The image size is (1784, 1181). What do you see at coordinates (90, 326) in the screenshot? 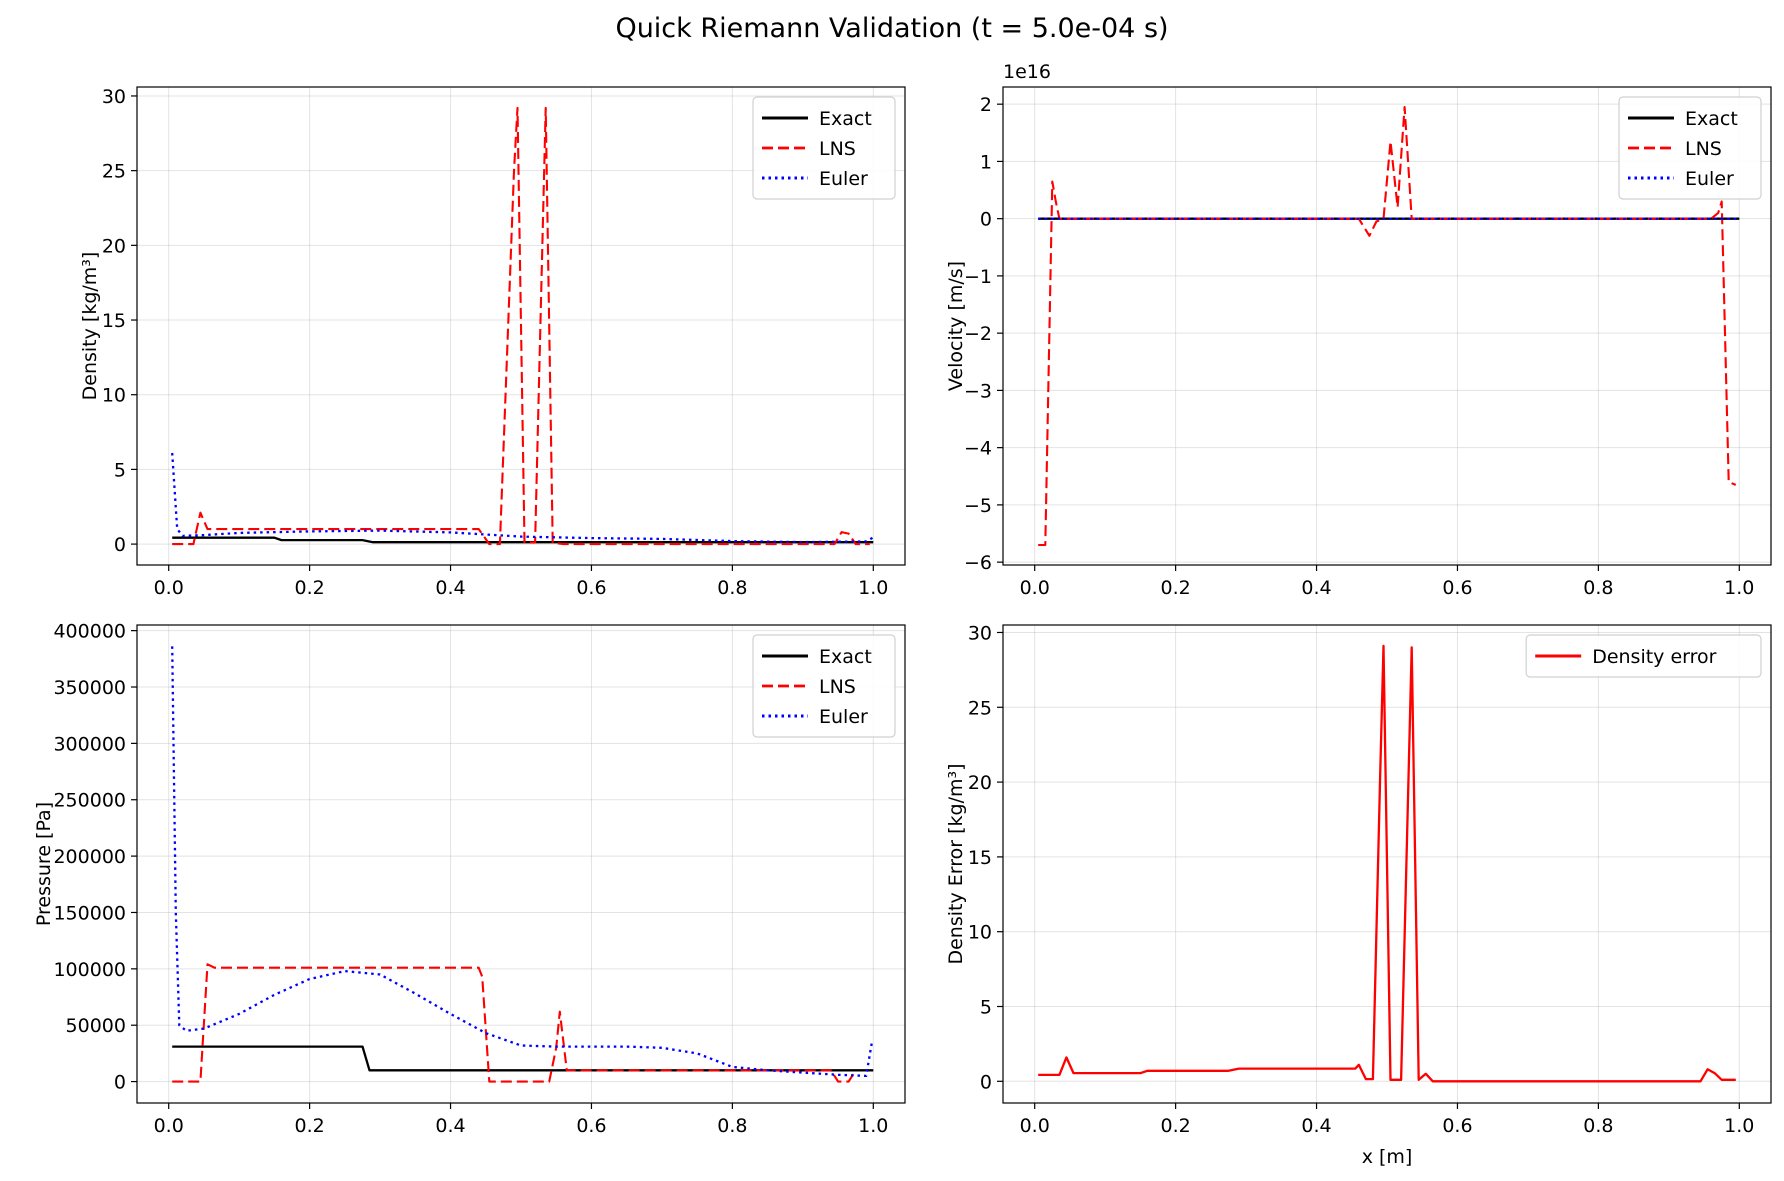
I see `y-axis-label: Density [kg/m³]` at bounding box center [90, 326].